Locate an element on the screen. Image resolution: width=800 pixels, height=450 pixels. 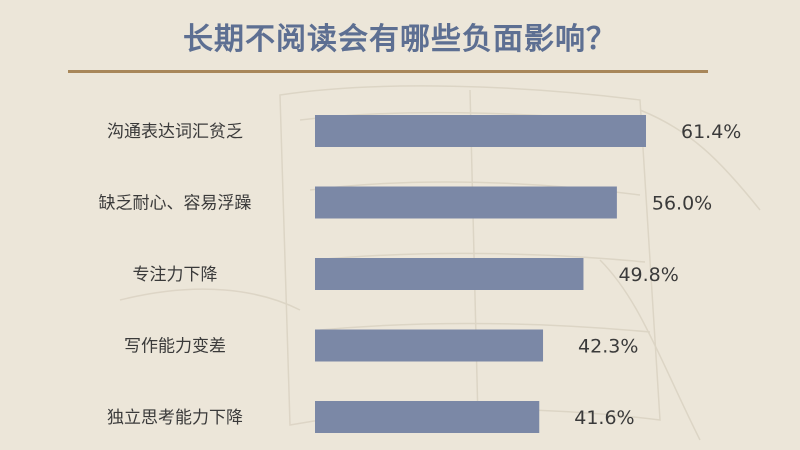
chart-title: 长期不阅读会有哪些负面影响？ is located at coordinates (400, 39).